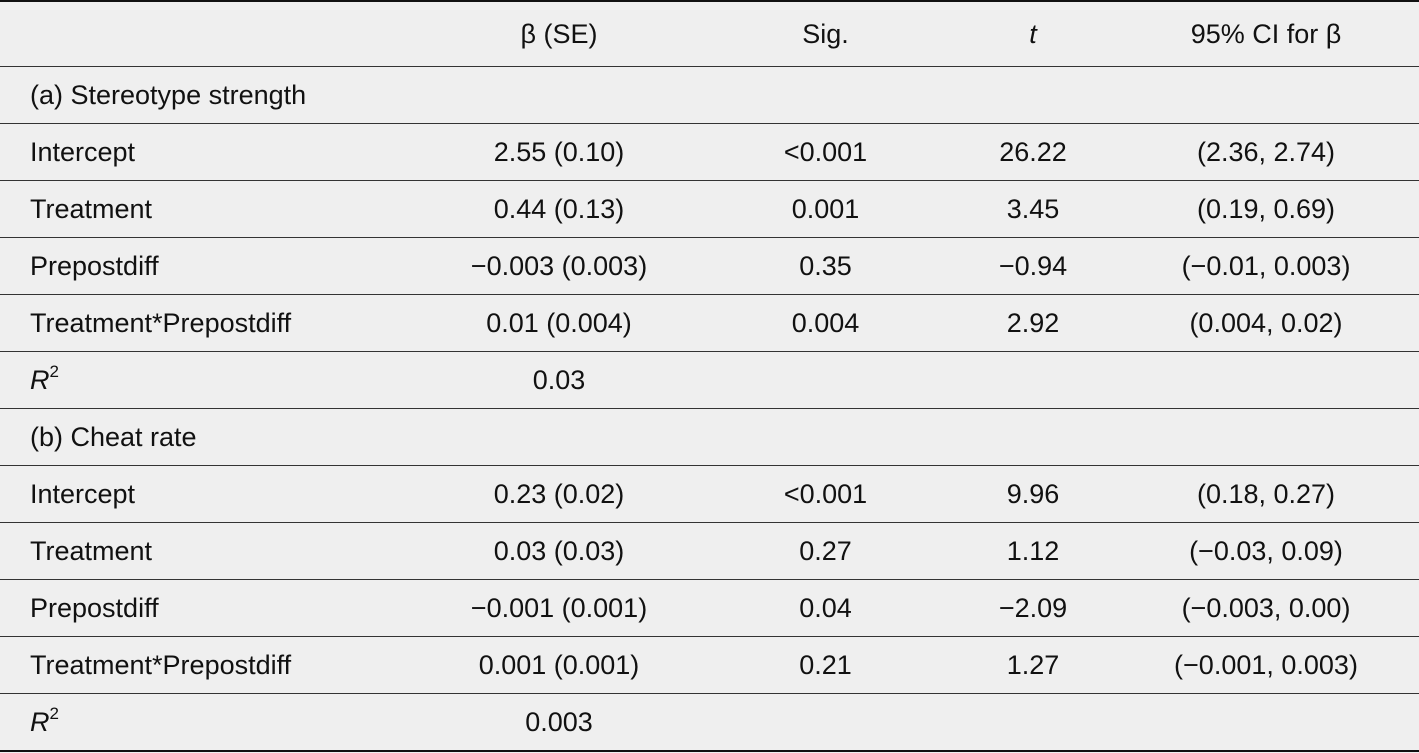  I want to click on r-squared-value: 0.003, so click(559, 722).